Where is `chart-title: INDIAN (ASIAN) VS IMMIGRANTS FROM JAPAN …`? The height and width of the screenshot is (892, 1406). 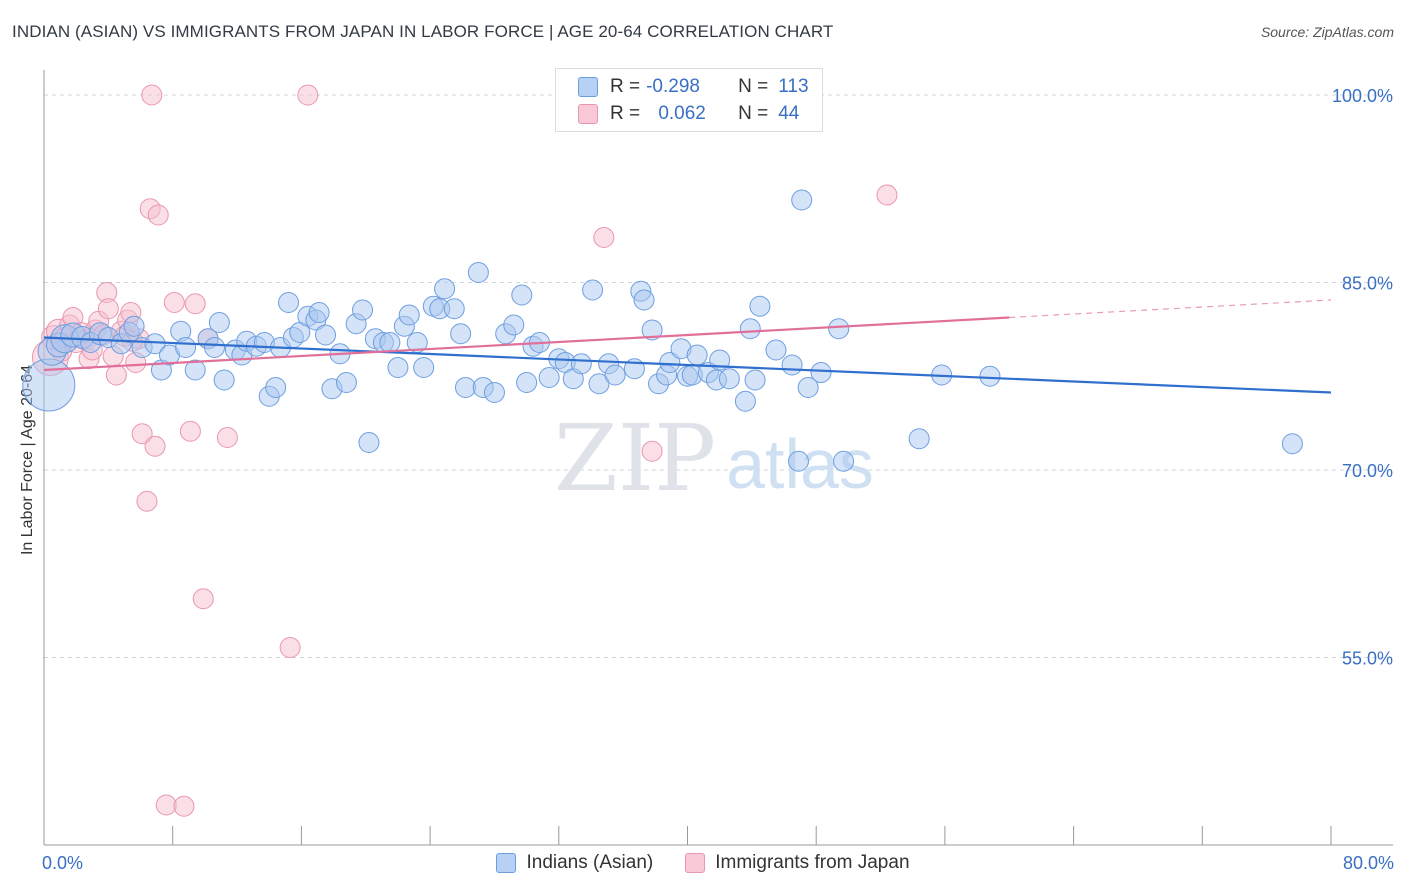
chart-title: INDIAN (ASIAN) VS IMMIGRANTS FROM JAPAN … is located at coordinates (423, 31).